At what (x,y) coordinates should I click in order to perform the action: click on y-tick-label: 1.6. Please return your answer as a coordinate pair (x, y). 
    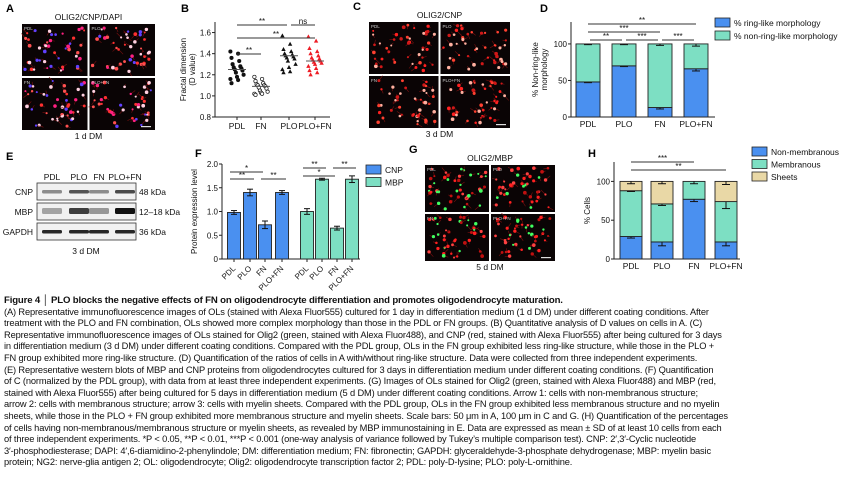
    Looking at the image, I should click on (206, 33).